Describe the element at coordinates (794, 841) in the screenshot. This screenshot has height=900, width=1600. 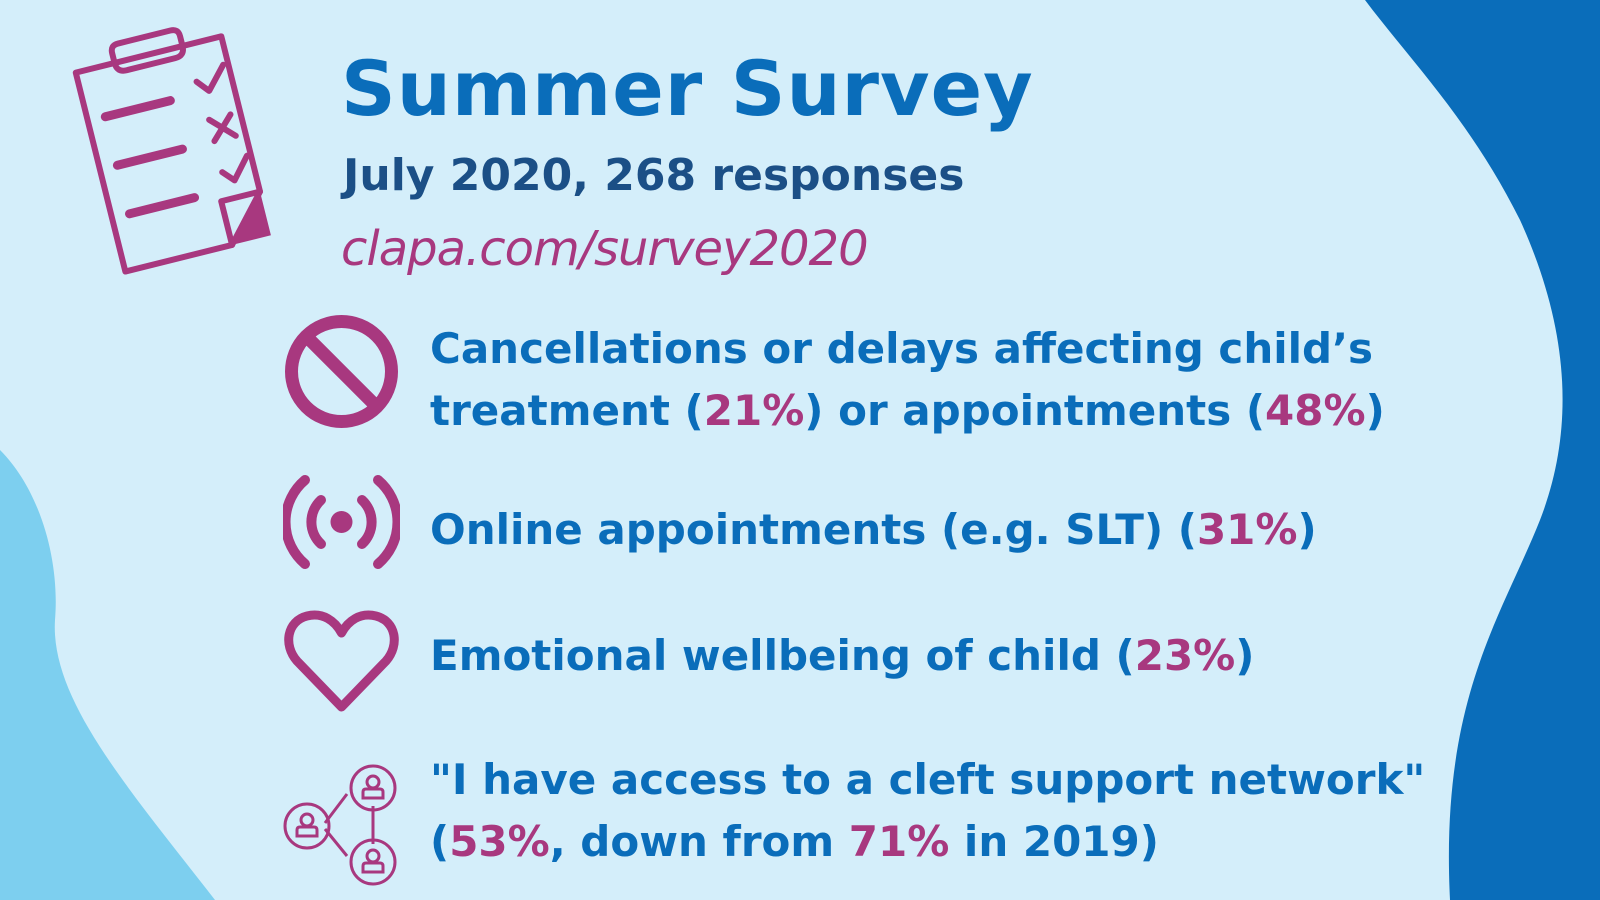
I see `finding-line: (53%, down from 71% in 2019)` at that location.